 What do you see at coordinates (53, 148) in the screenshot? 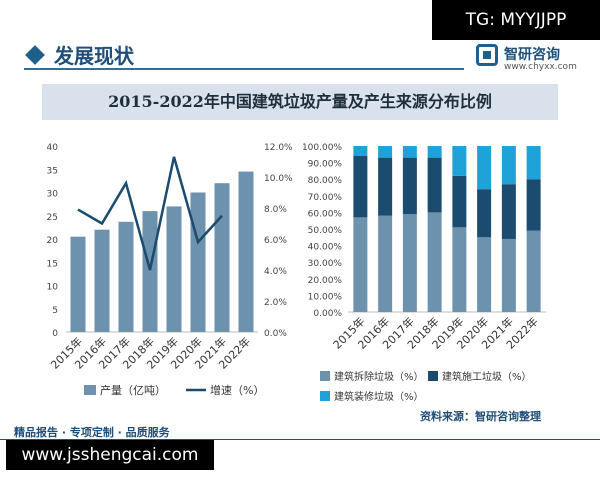
I see `left-axis-tick-label: 40` at bounding box center [53, 148].